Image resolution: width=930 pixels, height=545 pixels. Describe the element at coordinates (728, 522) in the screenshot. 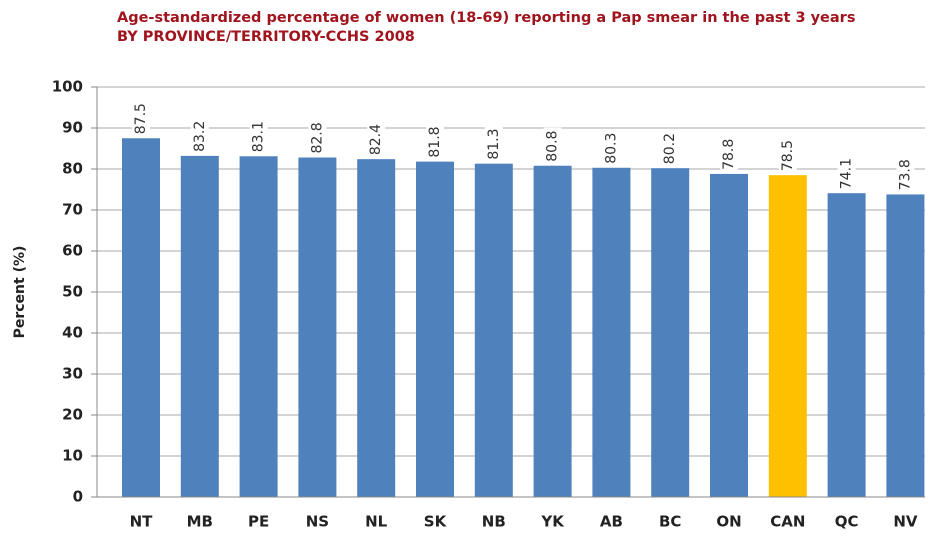

I see `x-tick-label: ON` at that location.